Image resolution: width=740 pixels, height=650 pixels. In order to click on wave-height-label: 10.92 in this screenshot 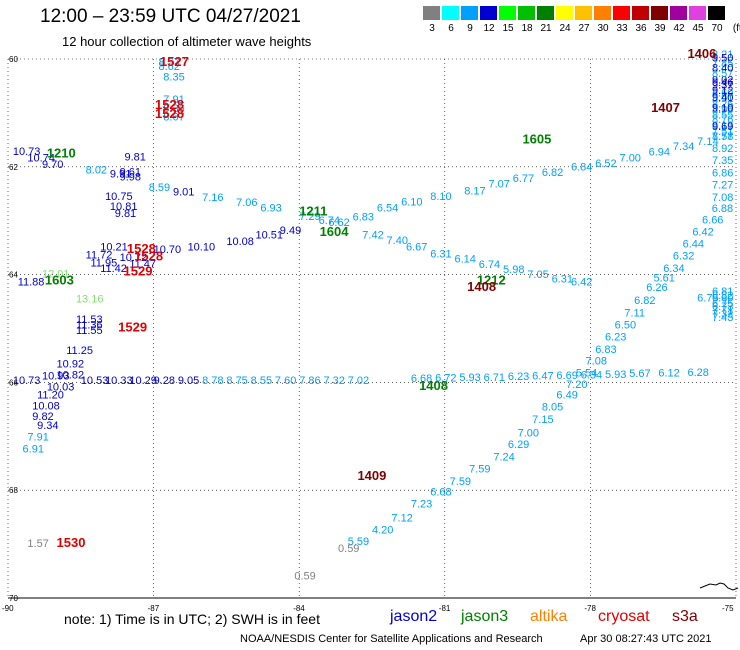, I will do `click(71, 364)`.